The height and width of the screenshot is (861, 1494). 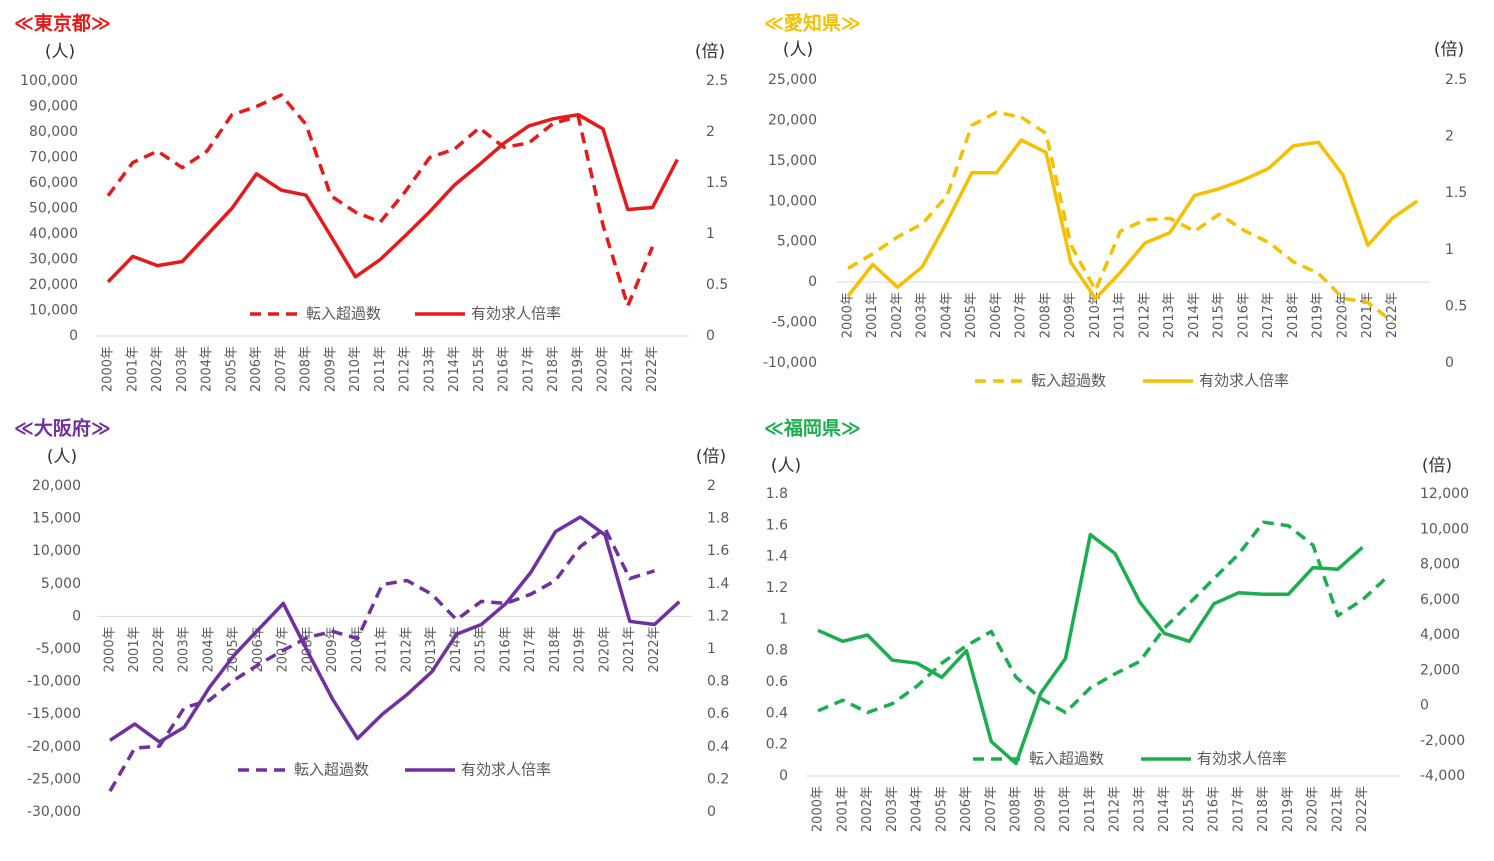 What do you see at coordinates (1021, 315) in the screenshot?
I see `x-tick-label: 2007年` at bounding box center [1021, 315].